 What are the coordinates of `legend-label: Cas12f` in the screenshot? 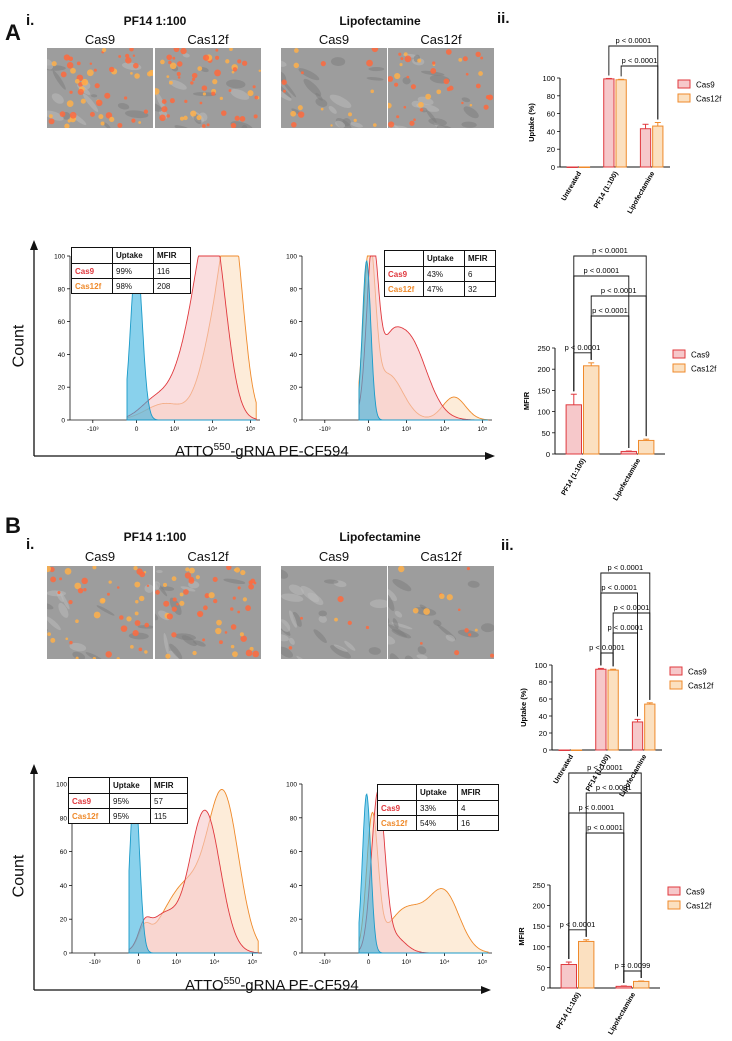 It's located at (701, 686).